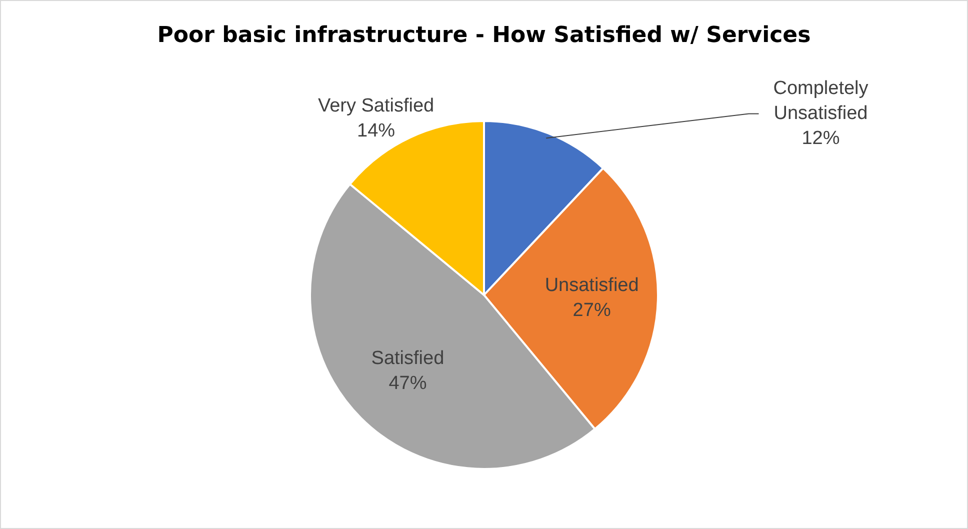 The height and width of the screenshot is (529, 968). Describe the element at coordinates (484, 35) in the screenshot. I see `chart-title: Poor basic infrastructure - How Satisfied w/ Services` at that location.